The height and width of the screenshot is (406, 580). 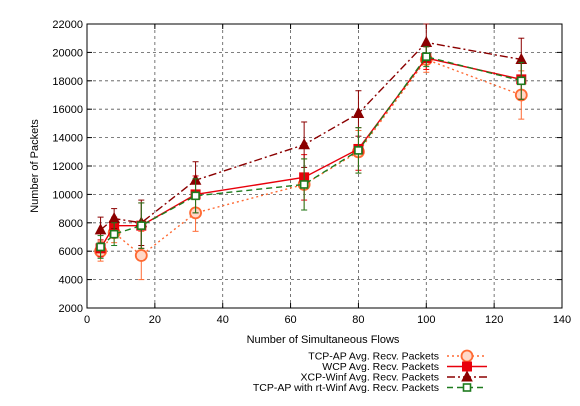 What do you see at coordinates (71, 281) in the screenshot?
I see `y-tick-label: 4000` at bounding box center [71, 281].